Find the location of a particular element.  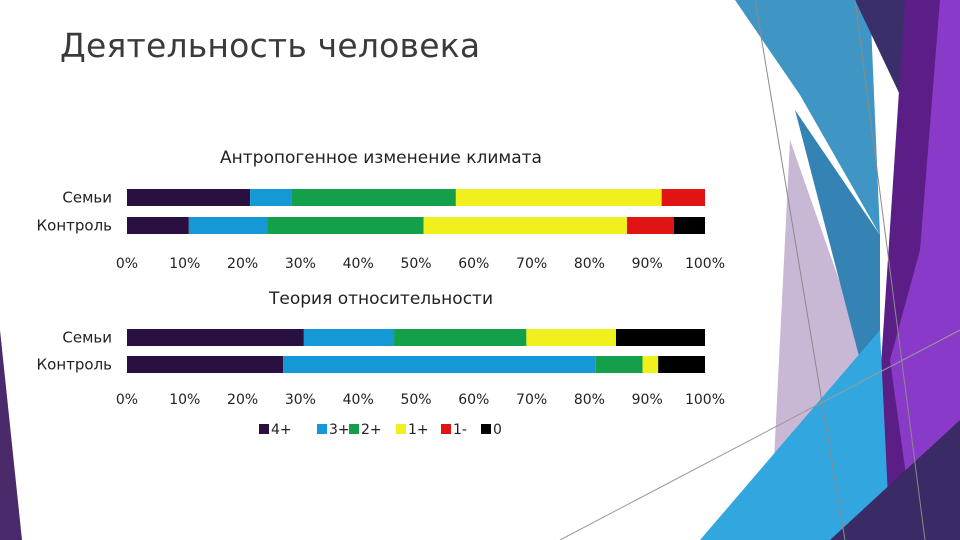

legend-swatch-1+ is located at coordinates (401, 429).